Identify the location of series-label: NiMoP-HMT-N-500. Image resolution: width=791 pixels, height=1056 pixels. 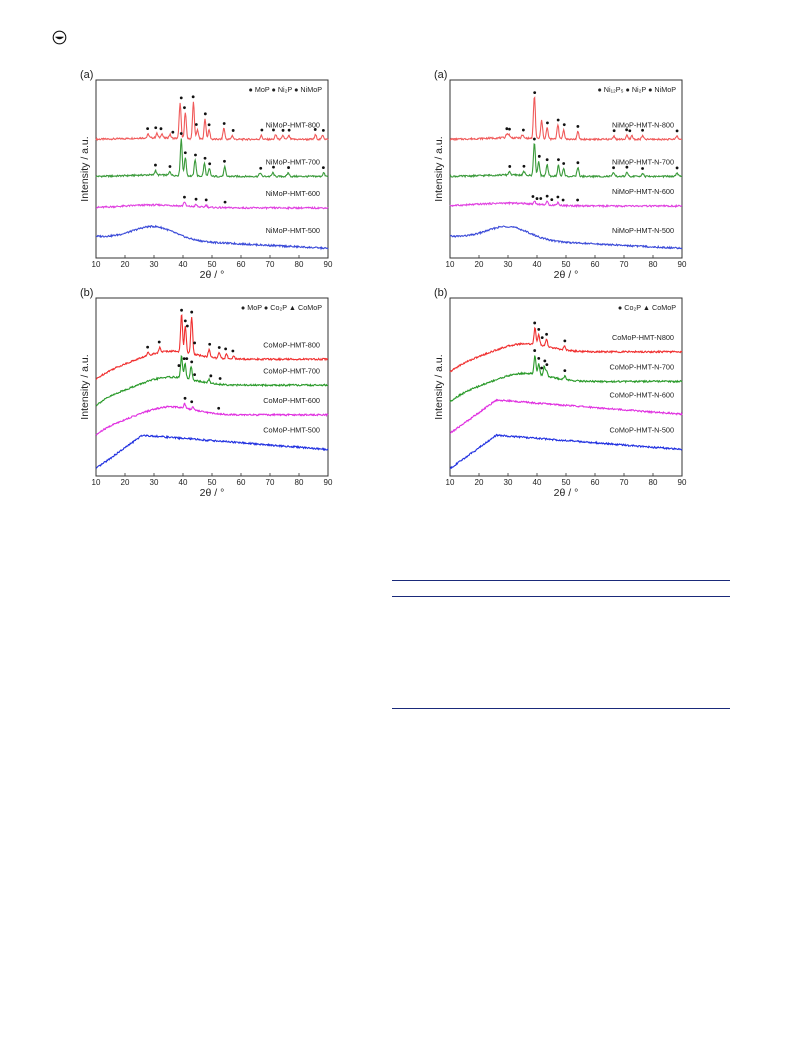
(643, 230).